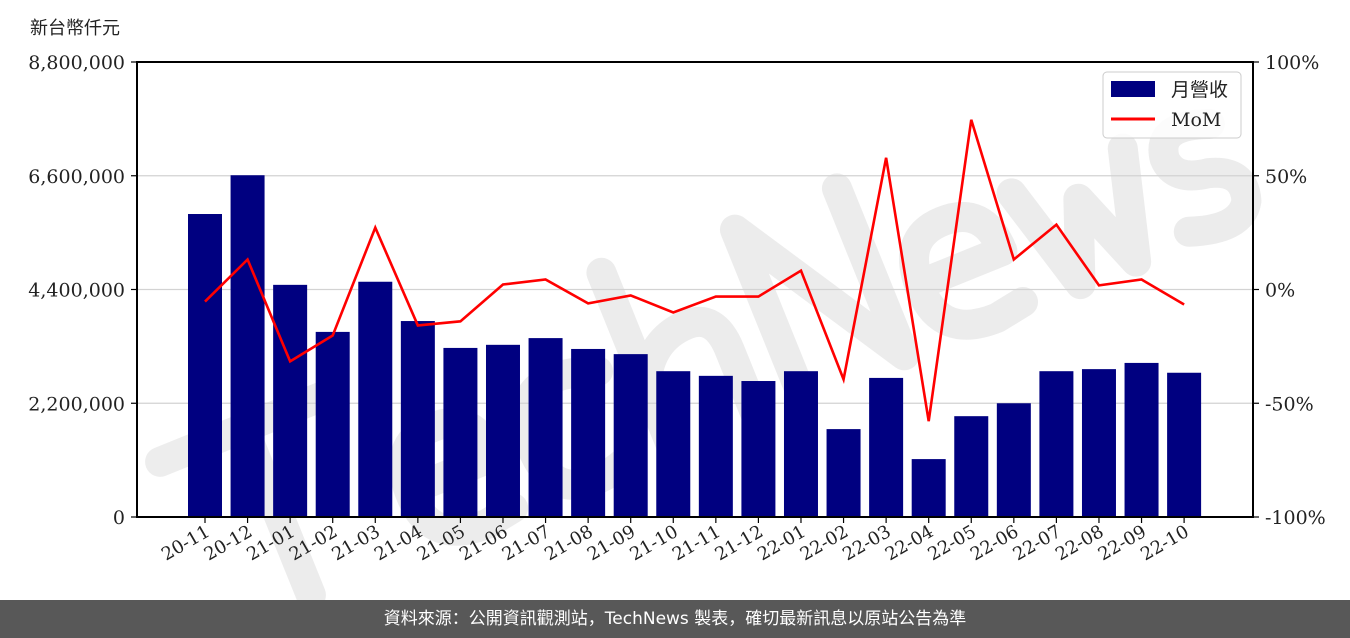  Describe the element at coordinates (781, 543) in the screenshot. I see `x-tick-label: 22-01` at that location.